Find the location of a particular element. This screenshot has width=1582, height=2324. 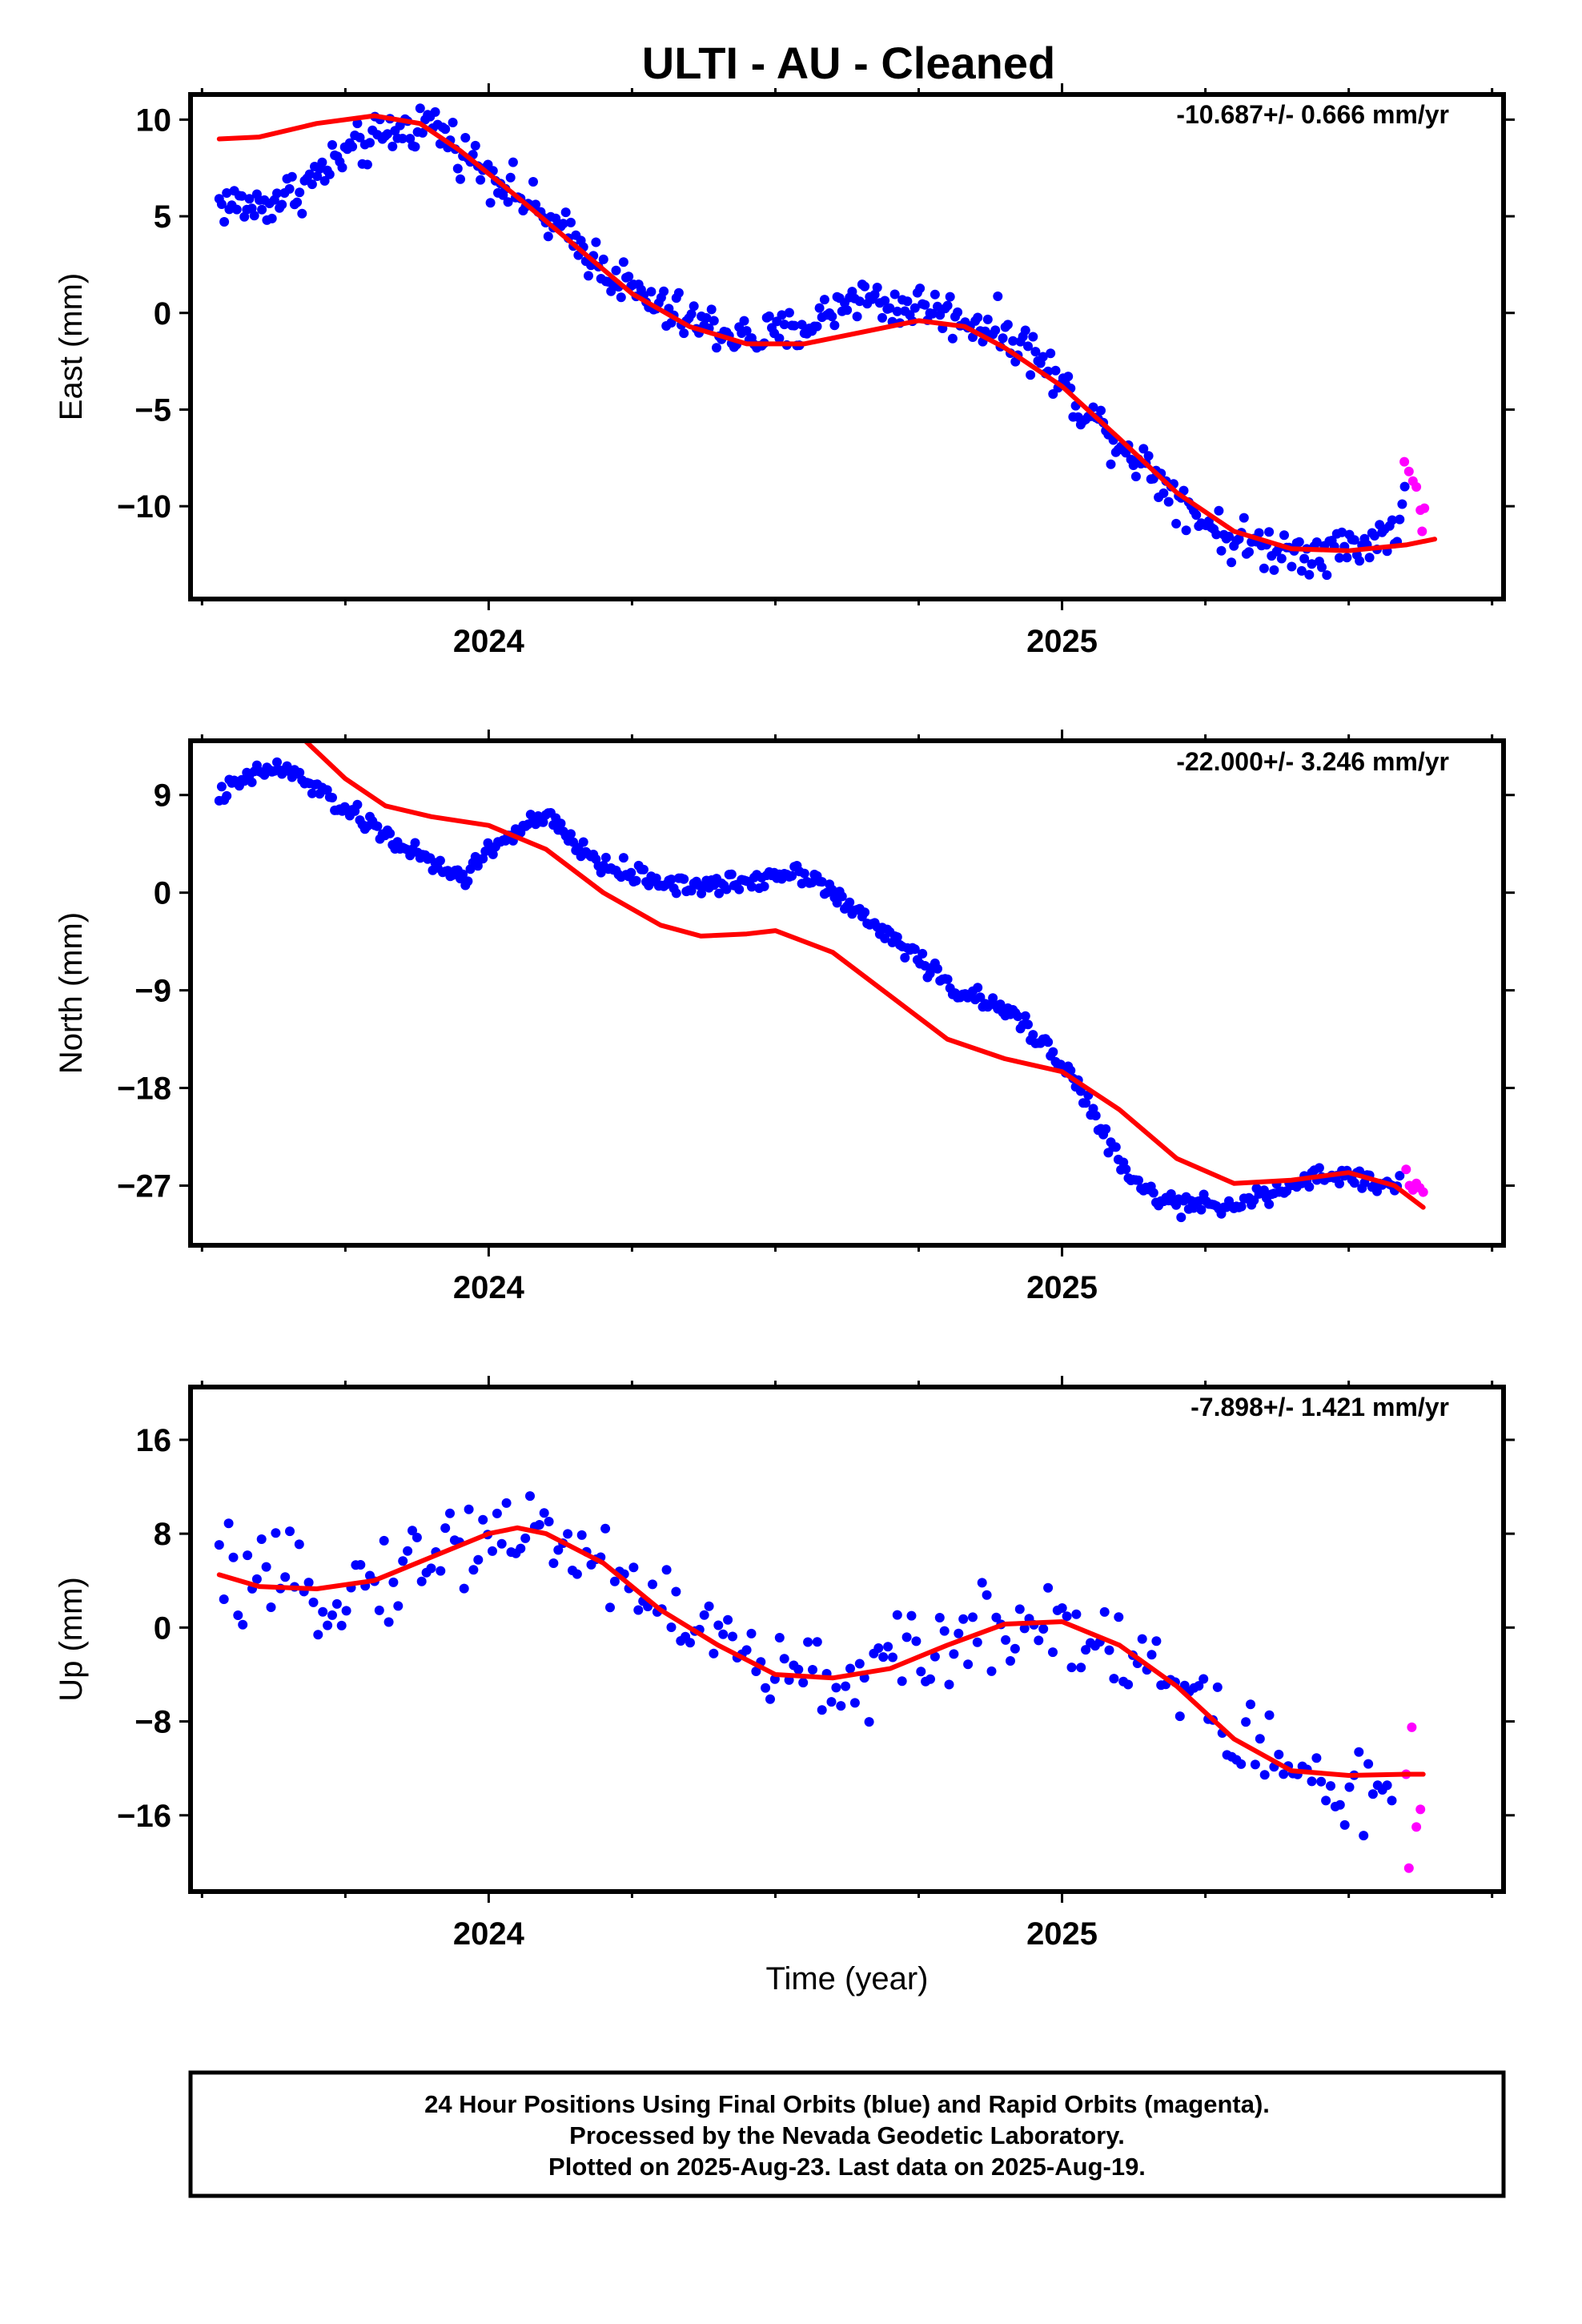

chart-title: ULTI - AU - Cleaned is located at coordinates (848, 63).